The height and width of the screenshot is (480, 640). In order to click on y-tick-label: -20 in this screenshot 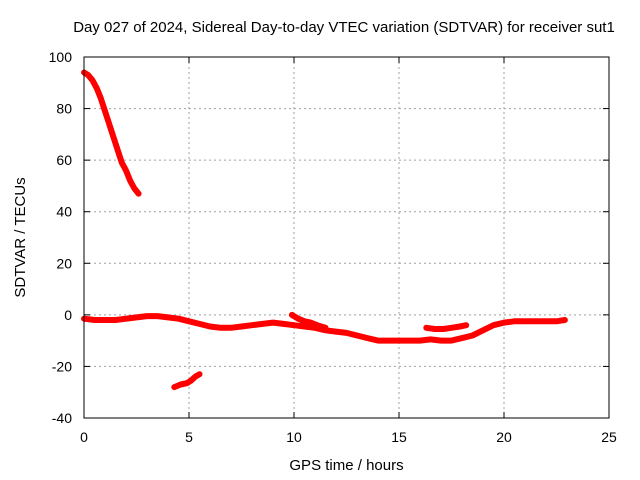, I will do `click(62, 366)`.